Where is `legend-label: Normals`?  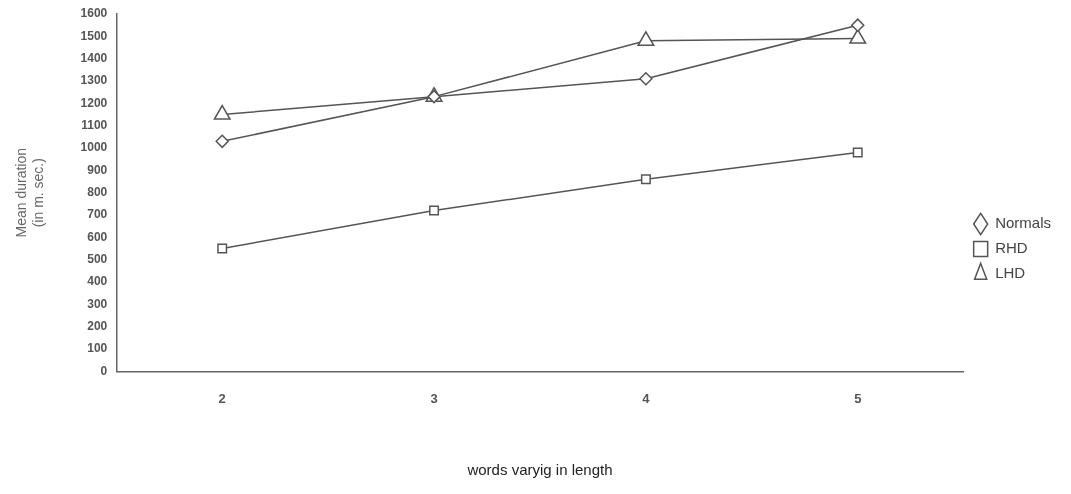
legend-label: Normals is located at coordinates (1023, 223).